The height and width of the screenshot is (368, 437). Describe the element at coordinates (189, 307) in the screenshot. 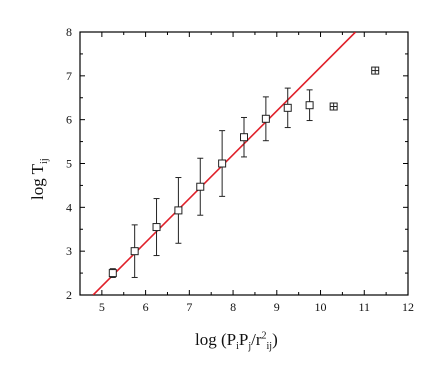

I see `x-tick-label: 7` at that location.